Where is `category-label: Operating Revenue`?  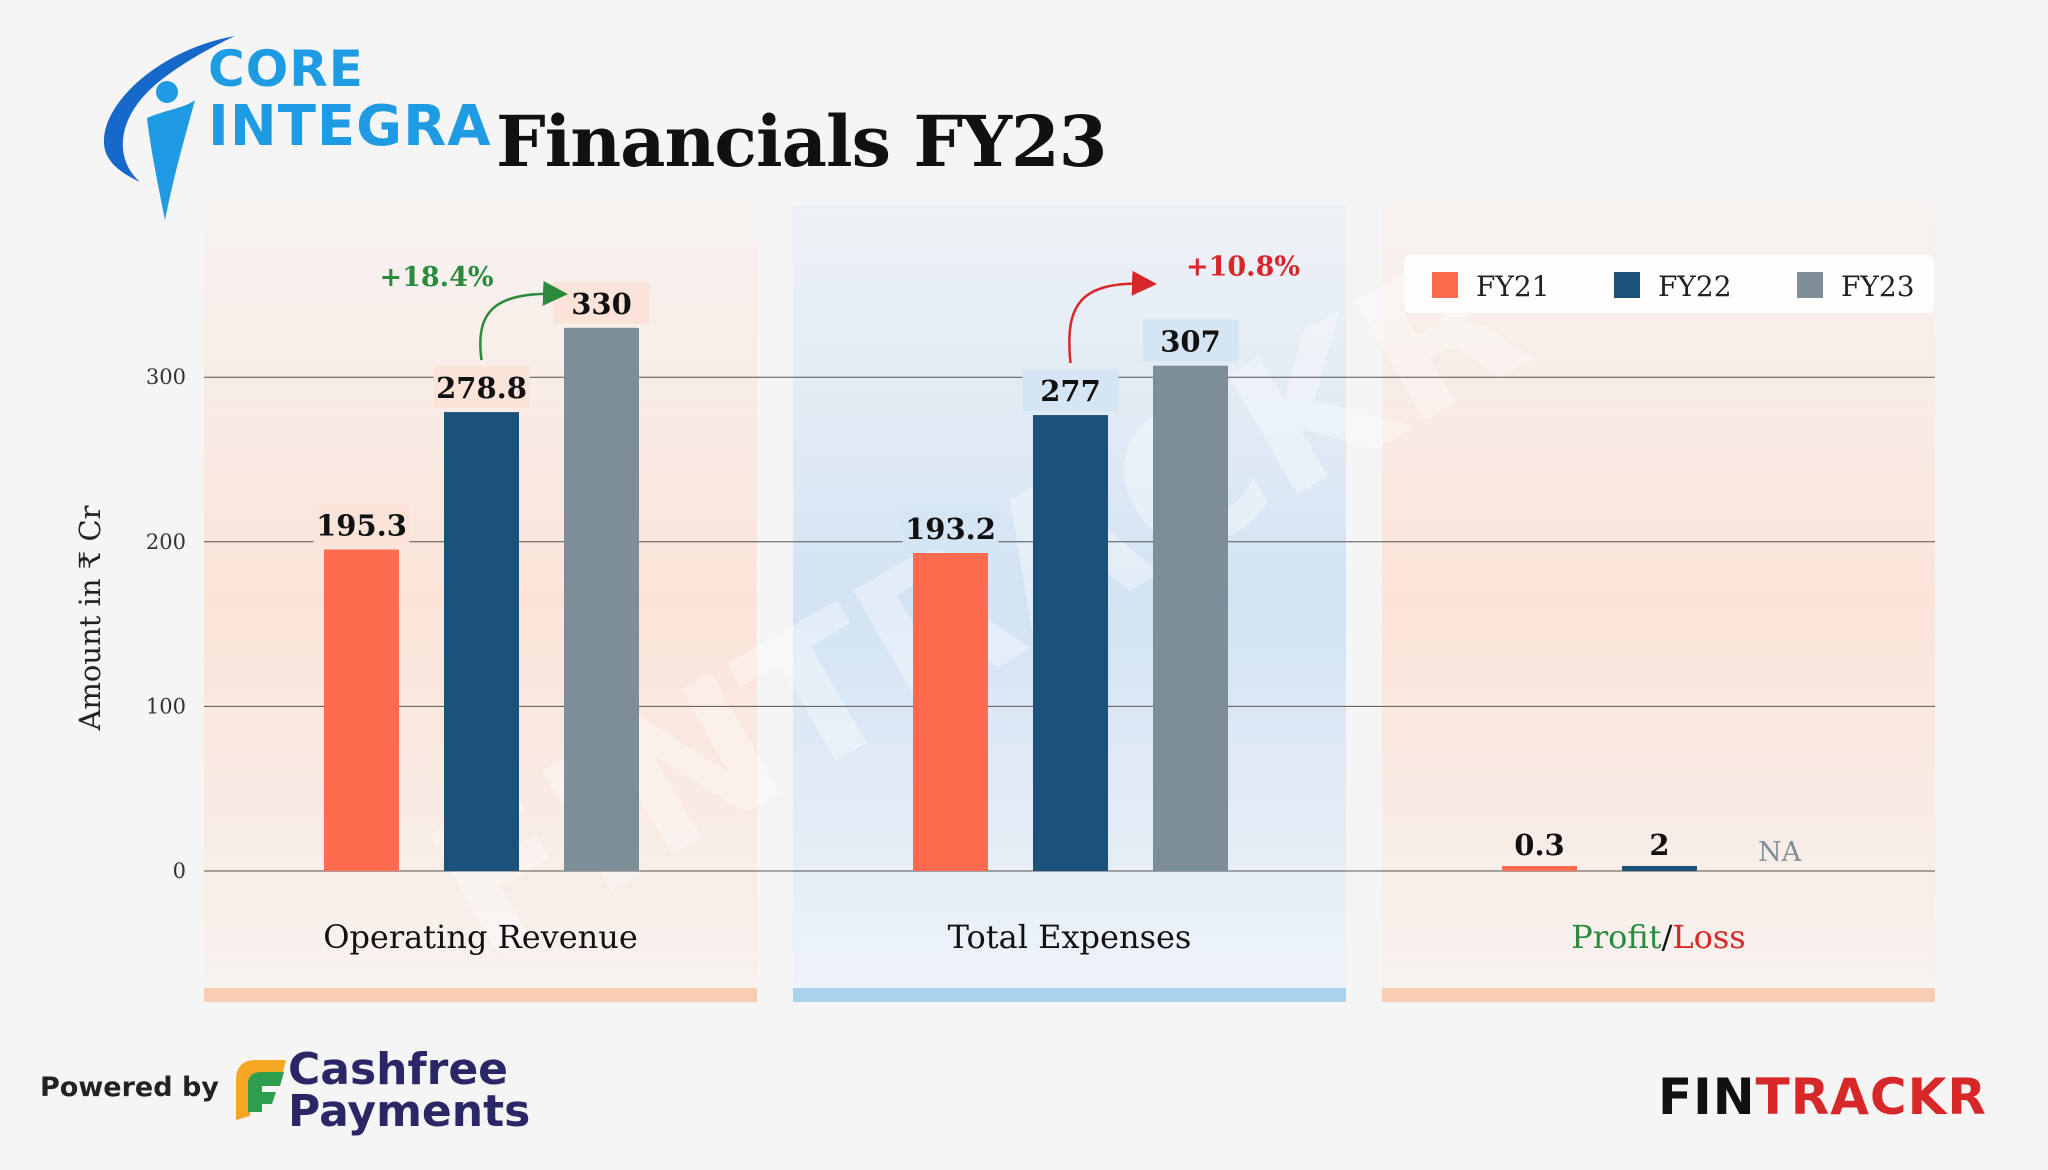 category-label: Operating Revenue is located at coordinates (480, 937).